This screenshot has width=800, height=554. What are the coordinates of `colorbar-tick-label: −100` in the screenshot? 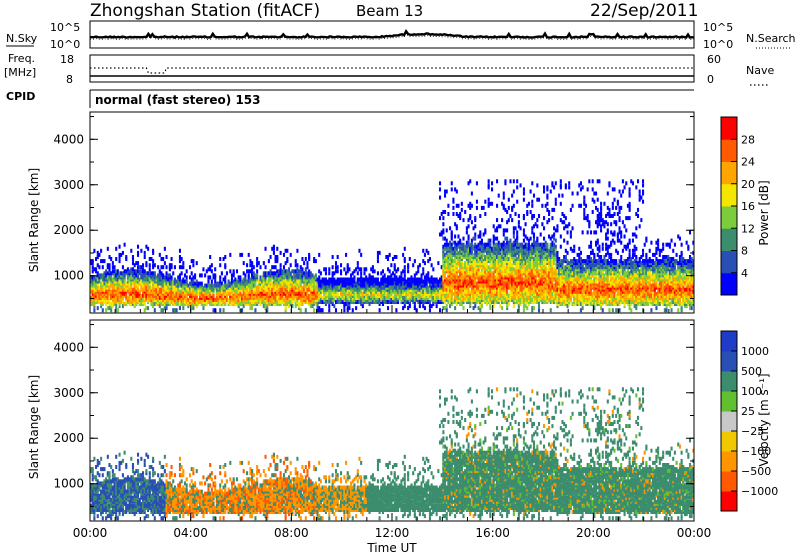 It's located at (756, 451).